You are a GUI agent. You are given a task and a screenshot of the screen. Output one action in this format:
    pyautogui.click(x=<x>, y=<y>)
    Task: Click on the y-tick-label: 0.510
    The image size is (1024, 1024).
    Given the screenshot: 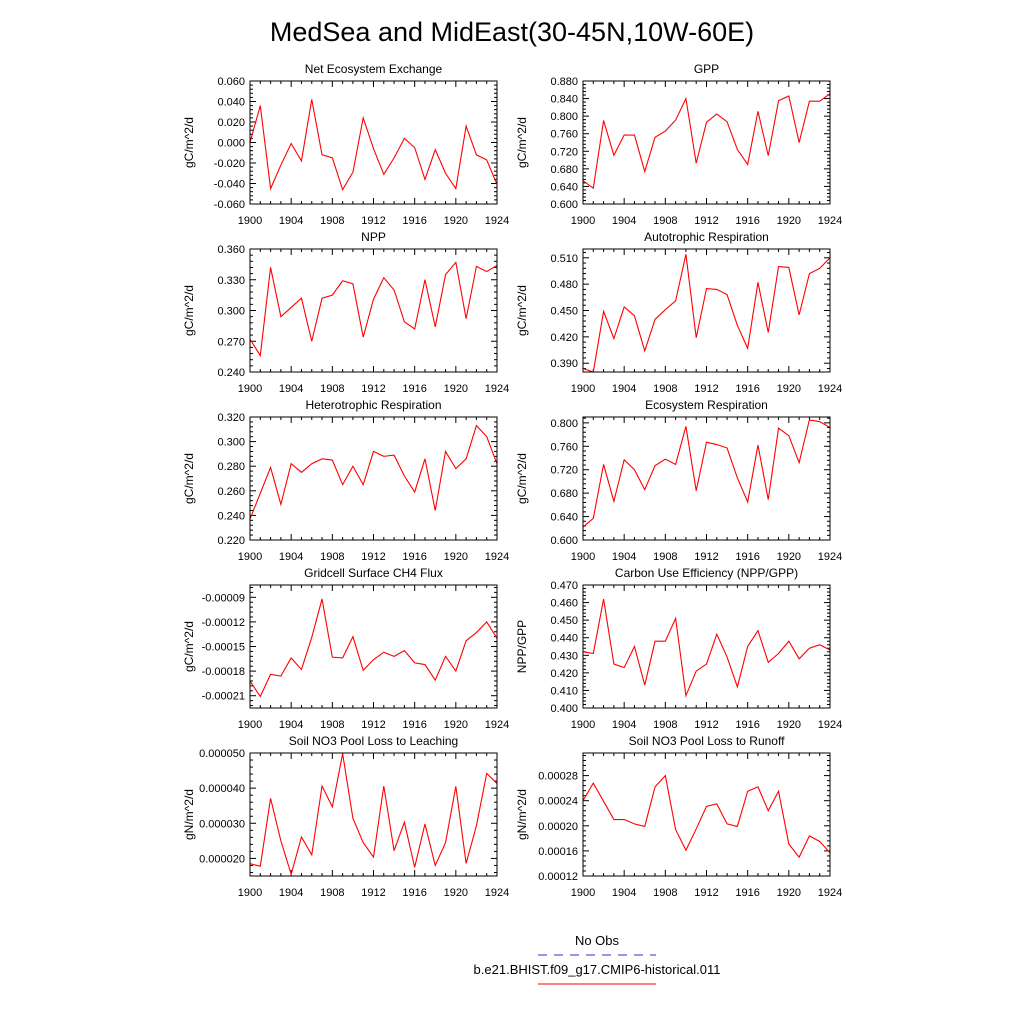 What is the action you would take?
    pyautogui.click(x=564, y=259)
    